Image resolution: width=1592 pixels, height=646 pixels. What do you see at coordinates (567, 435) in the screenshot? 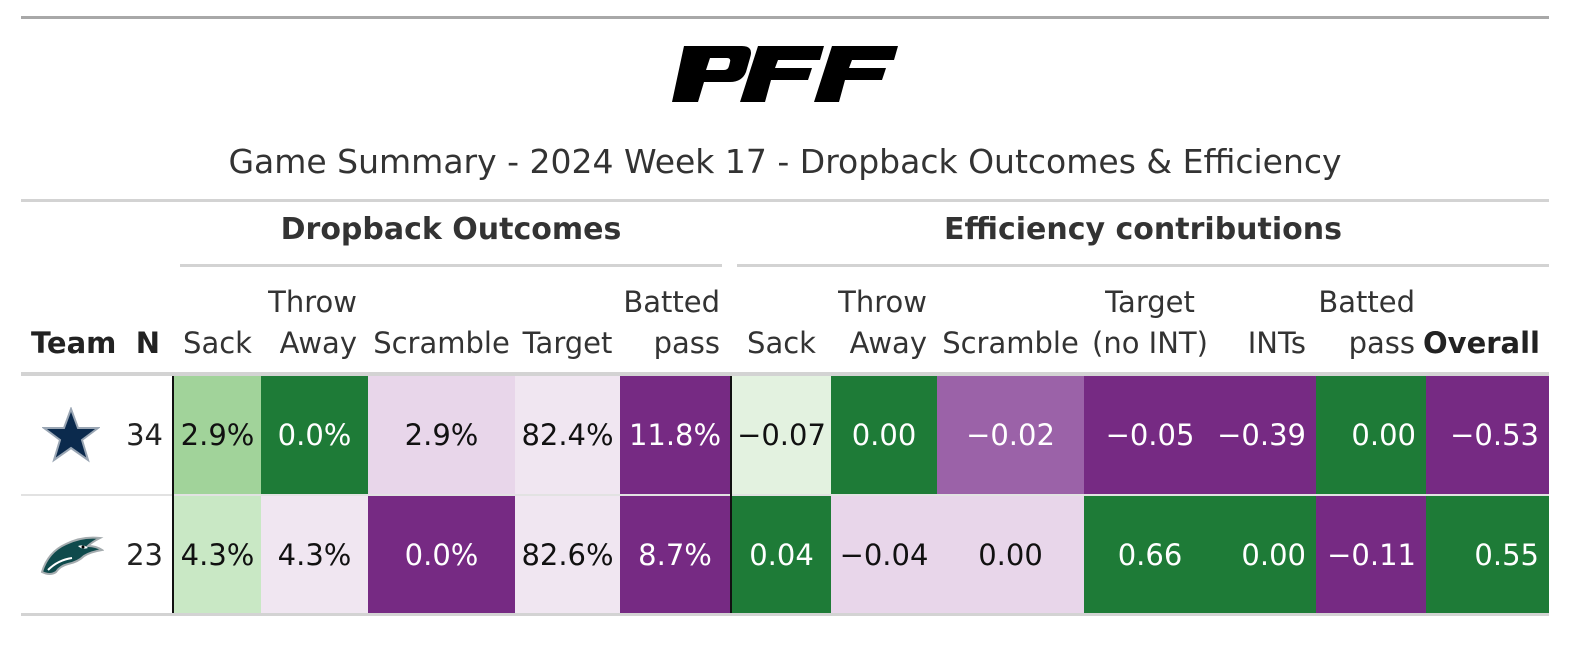
I see `target-cell: 82.4%` at bounding box center [567, 435].